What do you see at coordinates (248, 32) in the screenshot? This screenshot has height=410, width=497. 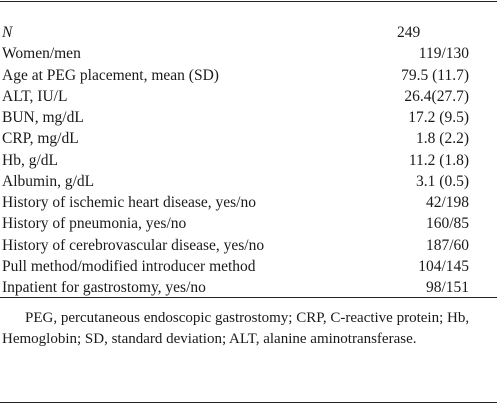 I see `table-row: N 249` at bounding box center [248, 32].